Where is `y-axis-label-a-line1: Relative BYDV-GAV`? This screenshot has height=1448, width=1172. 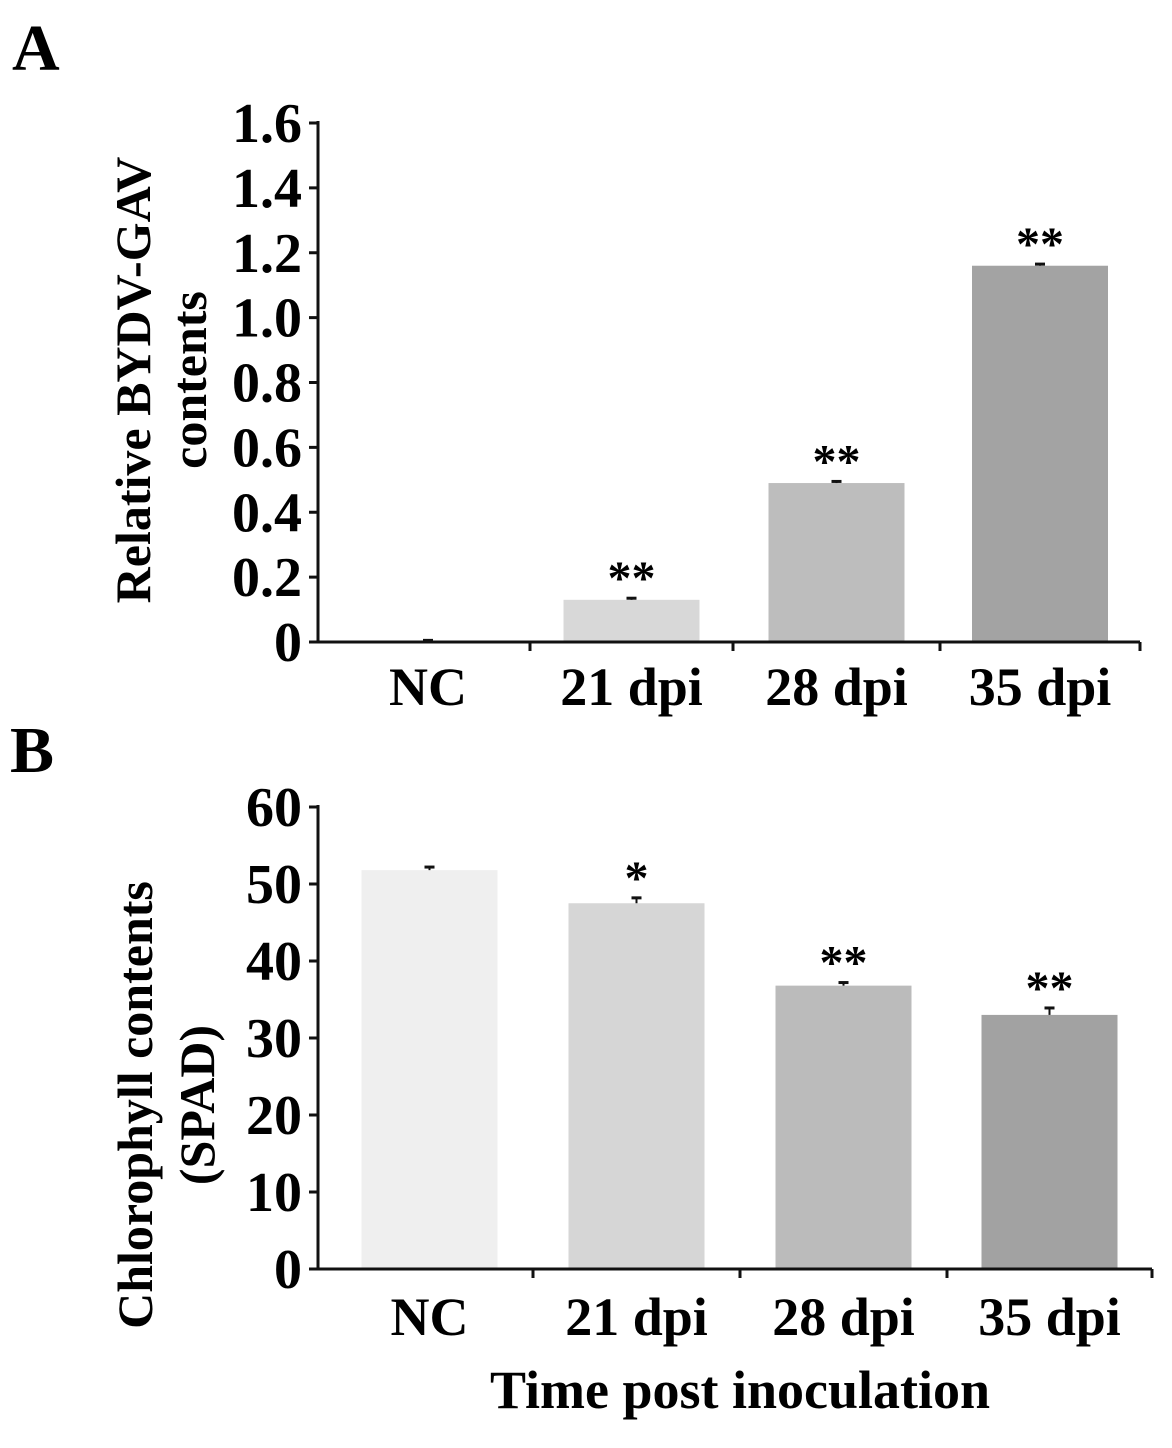 y-axis-label-a-line1: Relative BYDV-GAV is located at coordinates (133, 380).